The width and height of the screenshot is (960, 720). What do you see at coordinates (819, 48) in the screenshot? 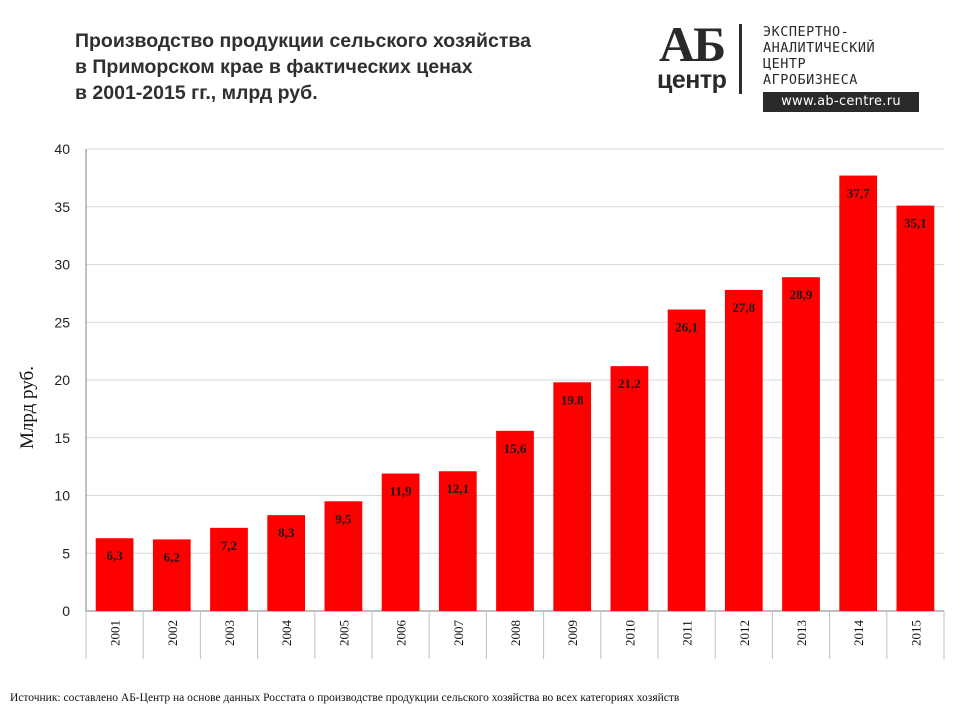
I see `logo-text-line-2: АНАЛИТИЧЕСКИЙ` at bounding box center [819, 48].